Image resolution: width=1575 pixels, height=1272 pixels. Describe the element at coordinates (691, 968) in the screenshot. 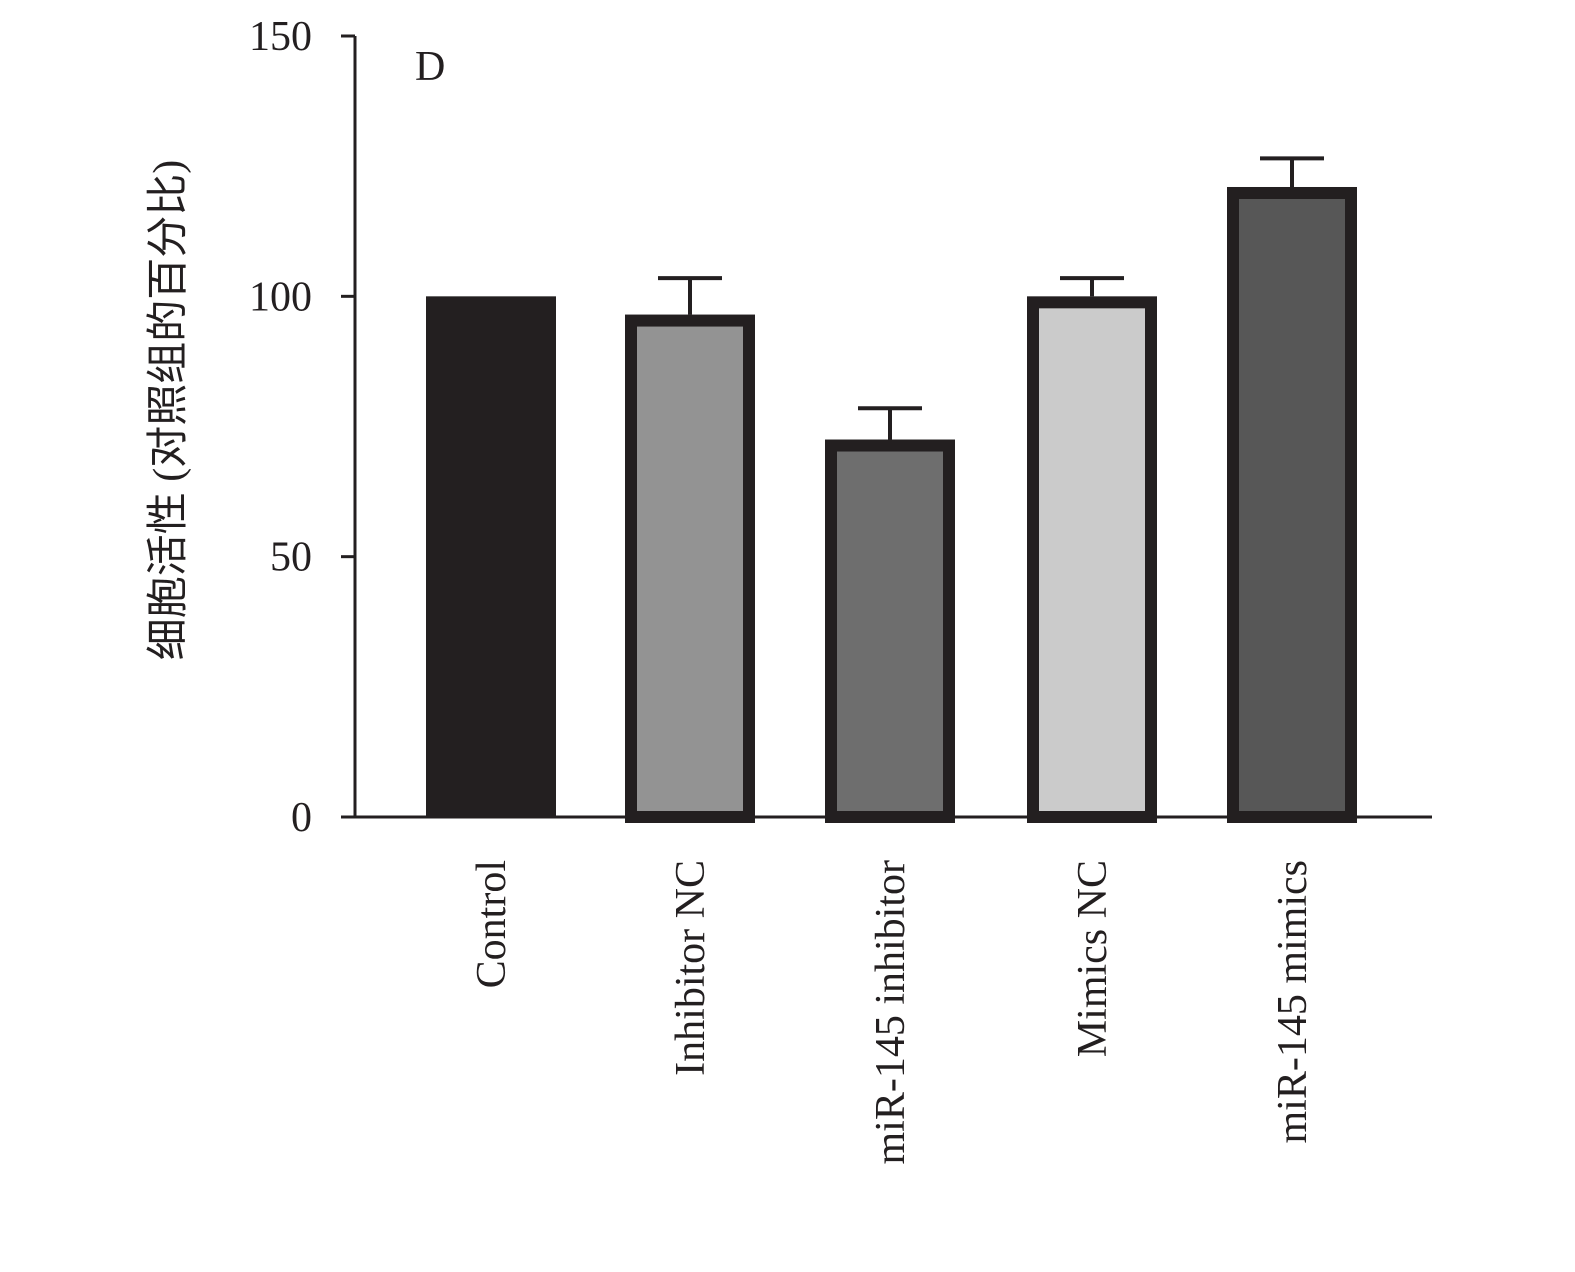

I see `x-tick-label: Inhibitor NC` at that location.